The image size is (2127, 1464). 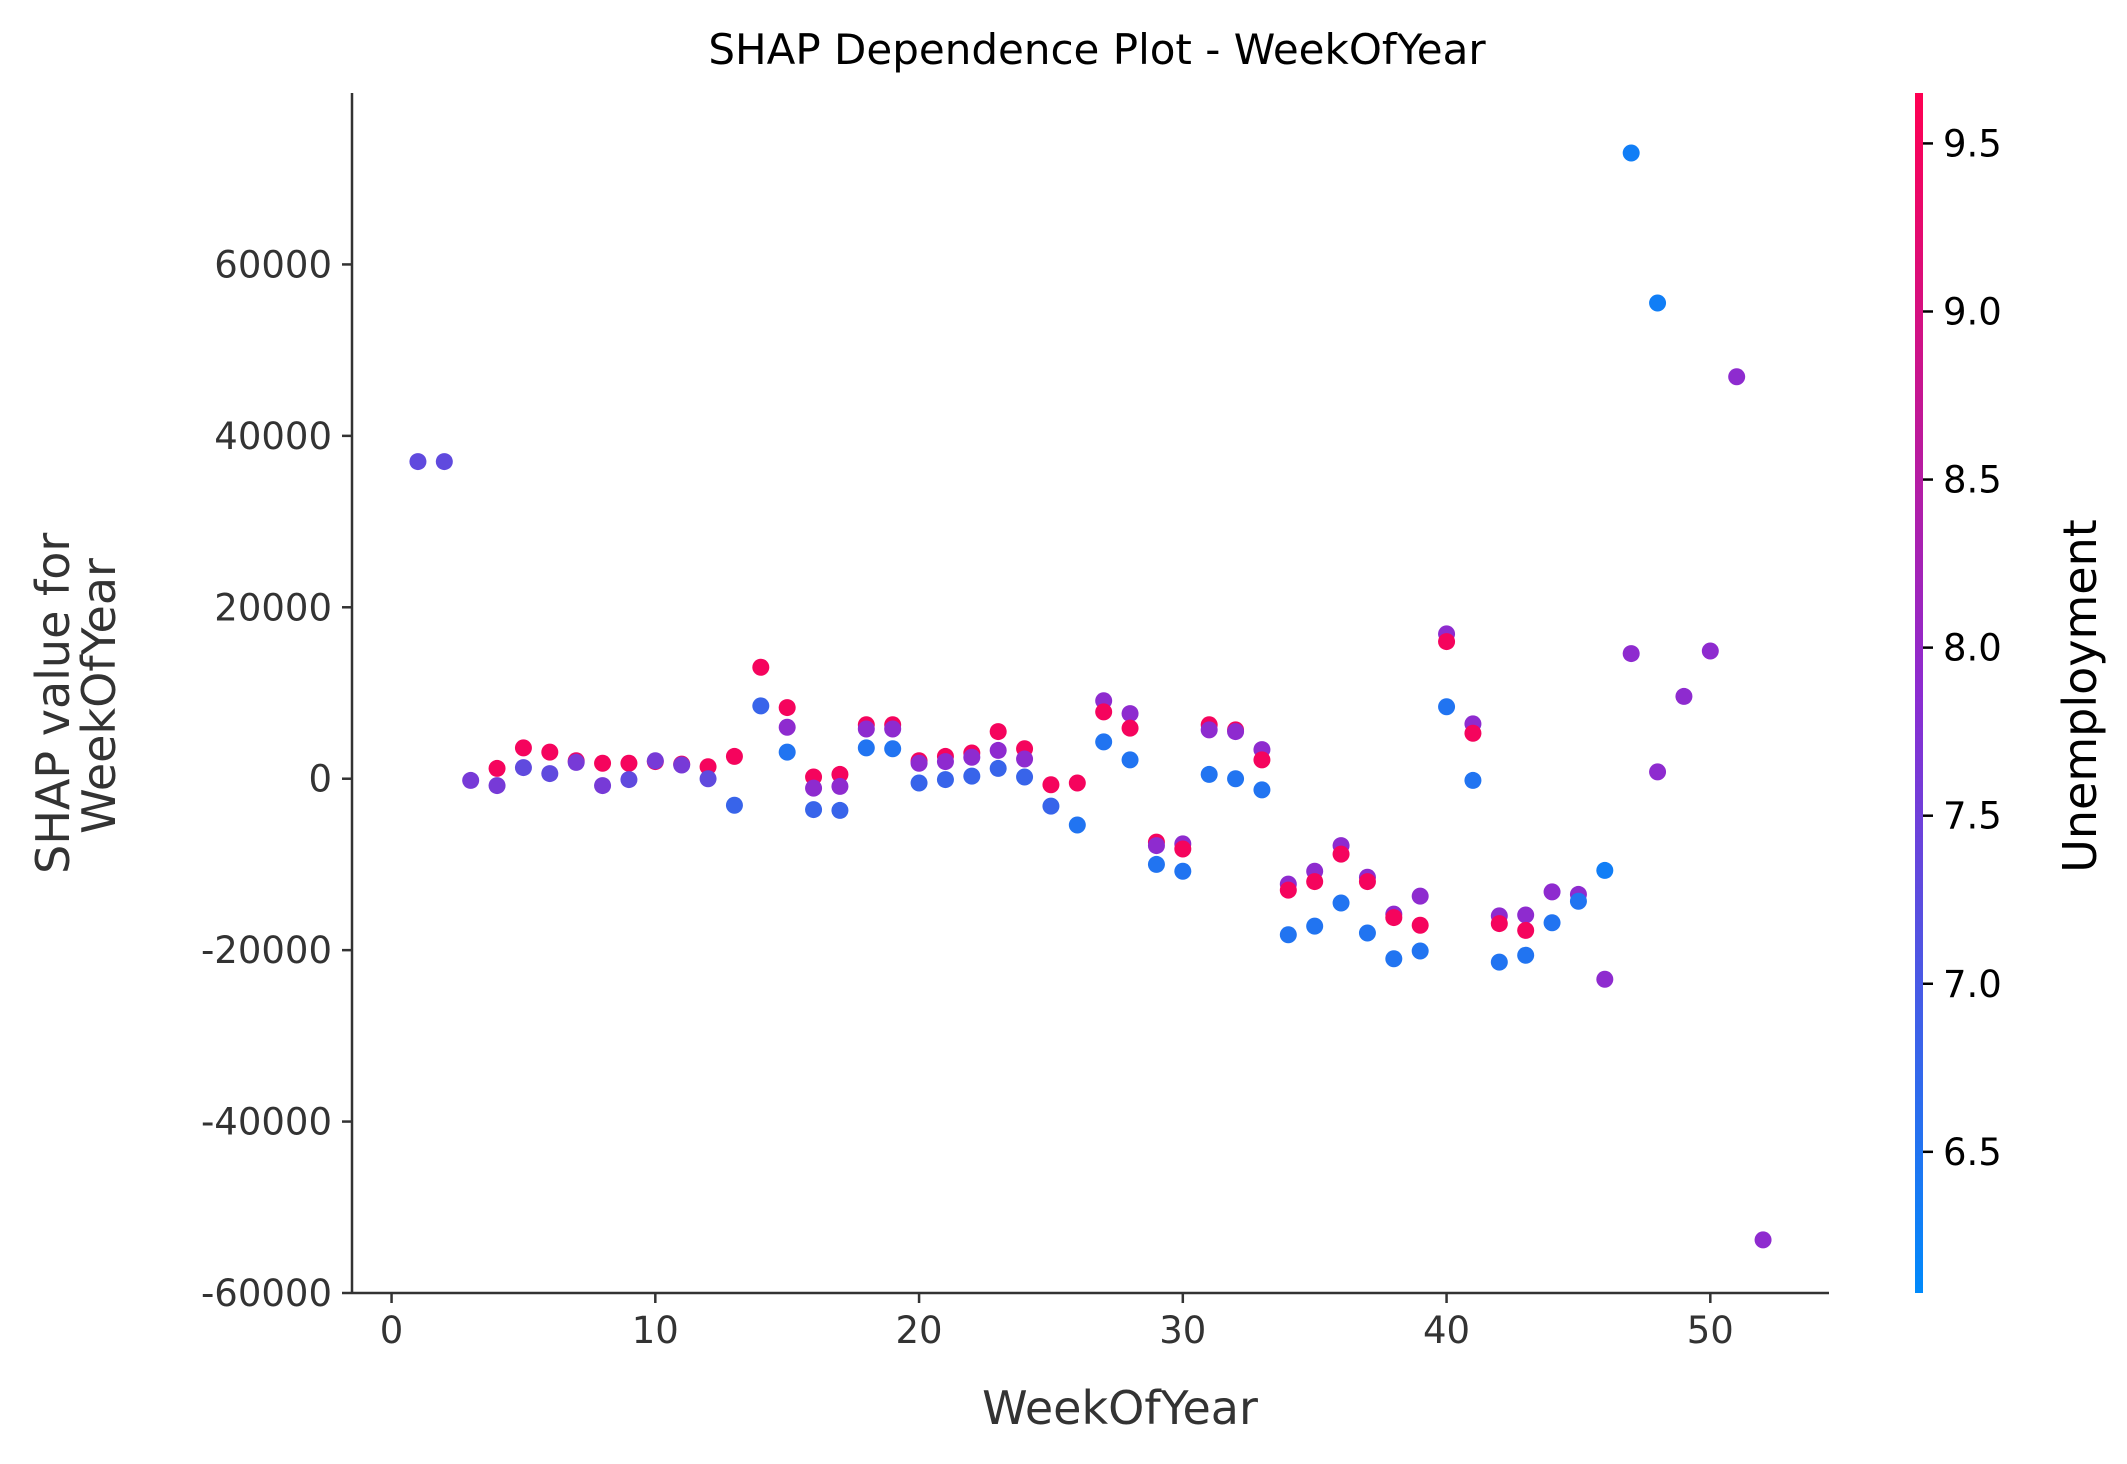 What do you see at coordinates (1120, 1408) in the screenshot?
I see `x-axis-title: WeekOfYear` at bounding box center [1120, 1408].